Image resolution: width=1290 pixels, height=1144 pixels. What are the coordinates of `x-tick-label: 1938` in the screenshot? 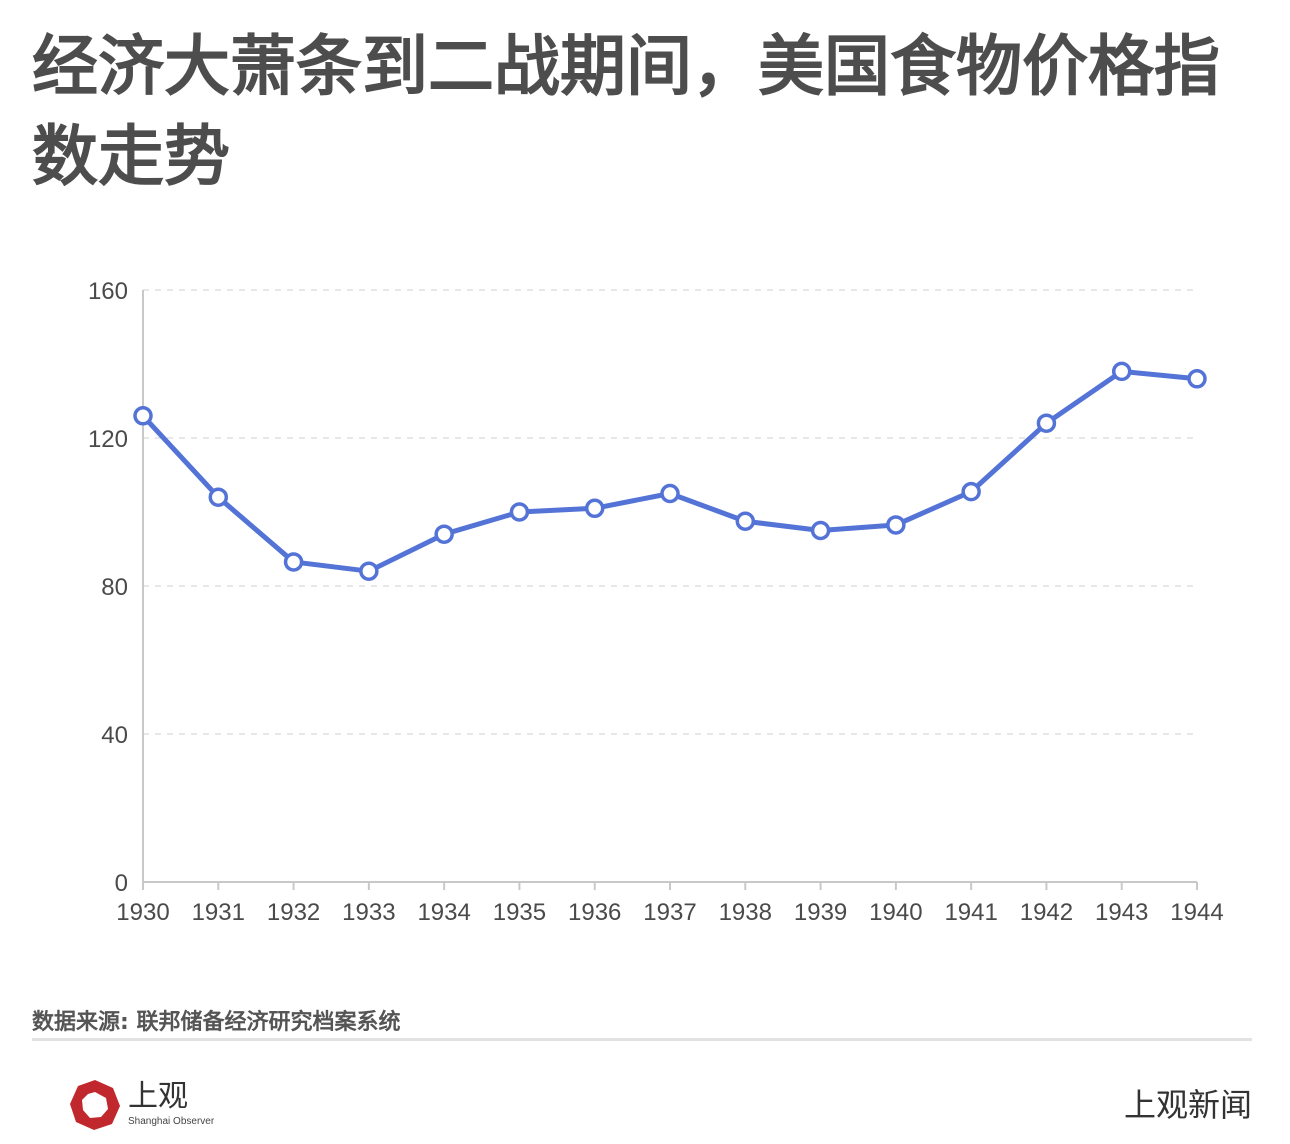 It's located at (745, 912).